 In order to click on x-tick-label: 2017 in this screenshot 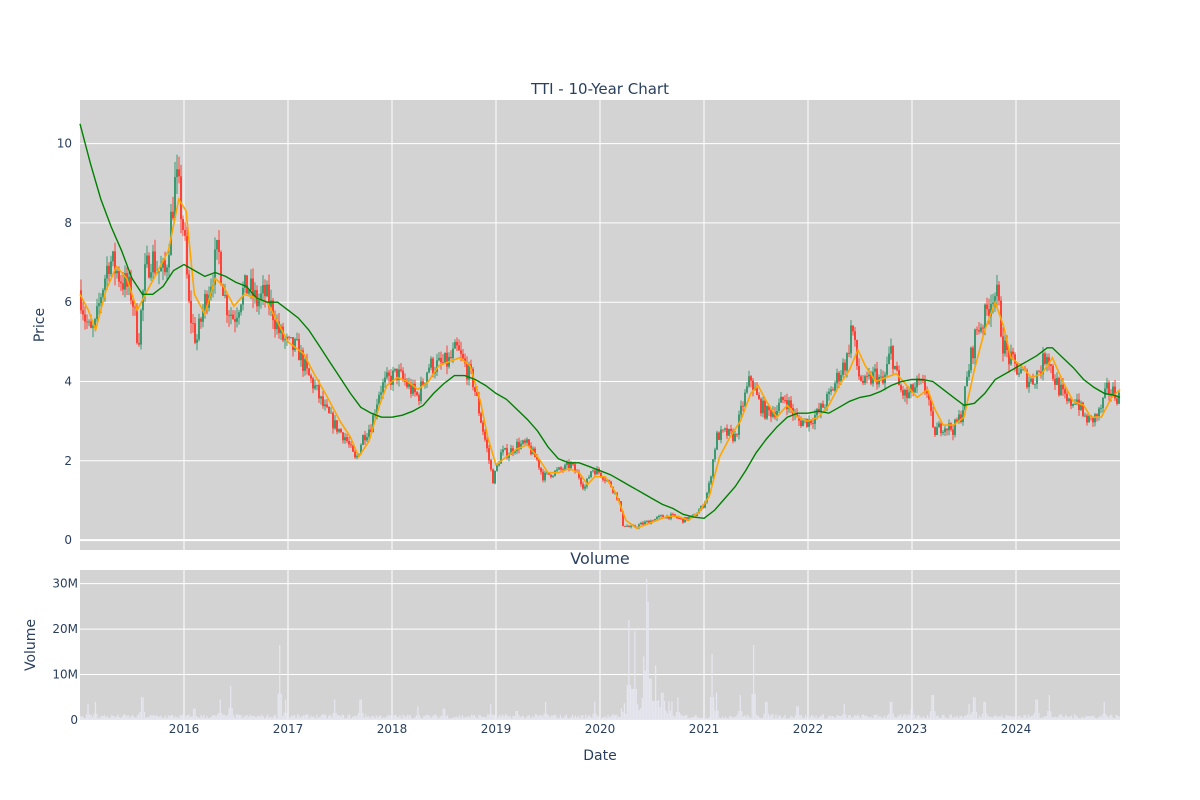, I will do `click(288, 729)`.